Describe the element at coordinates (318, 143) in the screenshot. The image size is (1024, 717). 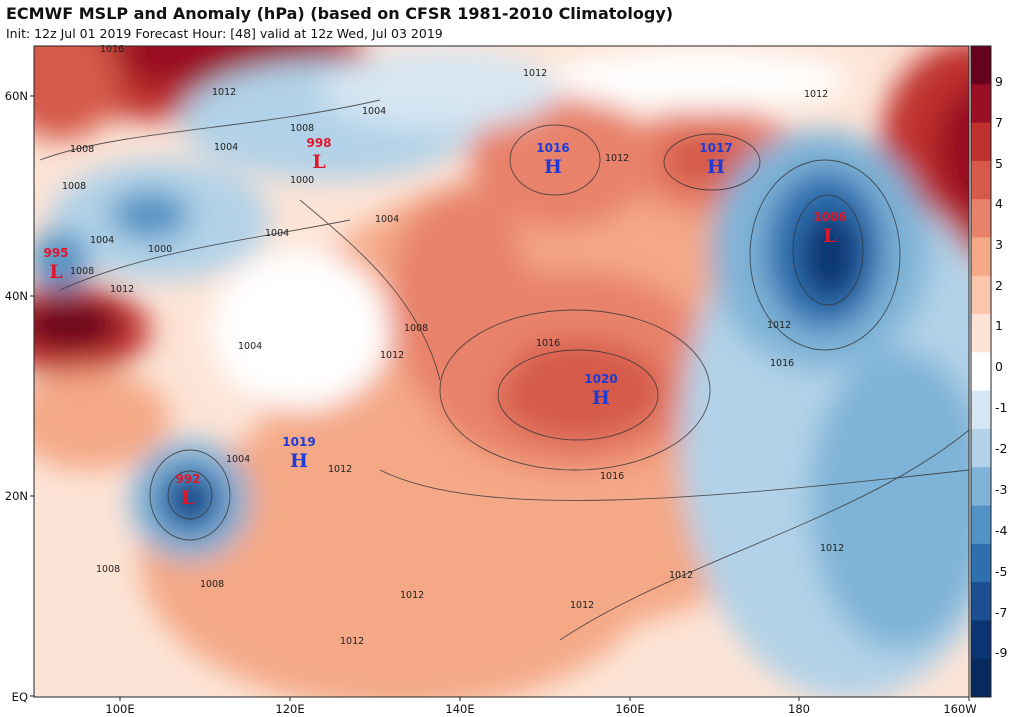
I see `pressure-center-value: 998` at that location.